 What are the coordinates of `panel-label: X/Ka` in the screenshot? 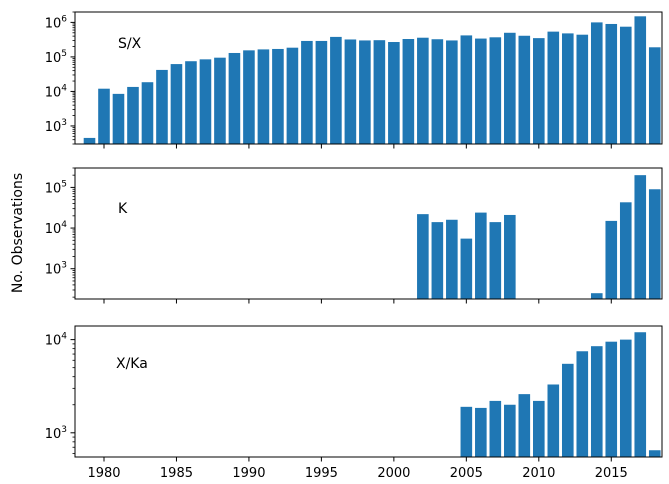 It's located at (132, 364).